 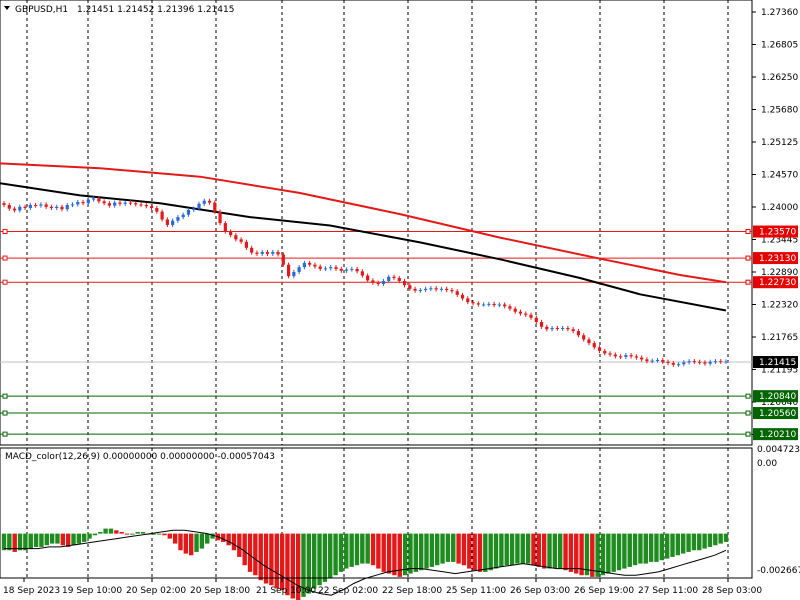 What do you see at coordinates (778, 510) in the screenshot?
I see `macd-axis: 0.004723 0.00 -0.002667` at bounding box center [778, 510].